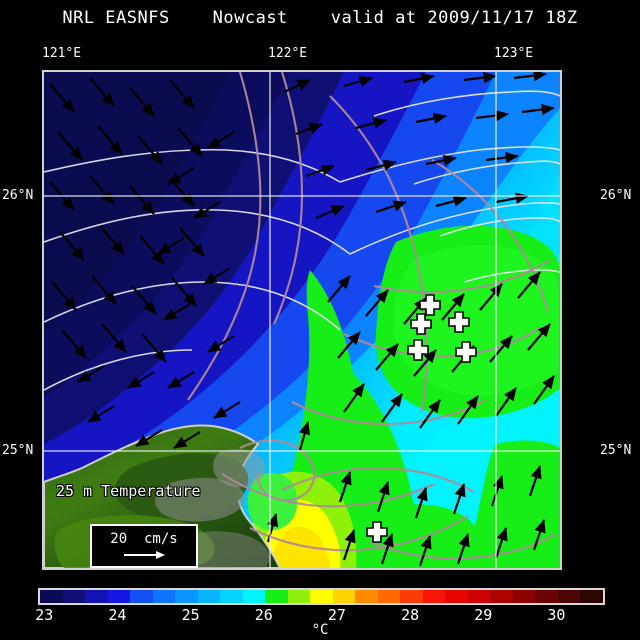 The width and height of the screenshot is (640, 640). Describe the element at coordinates (62, 53) in the screenshot. I see `lon-label-121e: 121°E` at that location.